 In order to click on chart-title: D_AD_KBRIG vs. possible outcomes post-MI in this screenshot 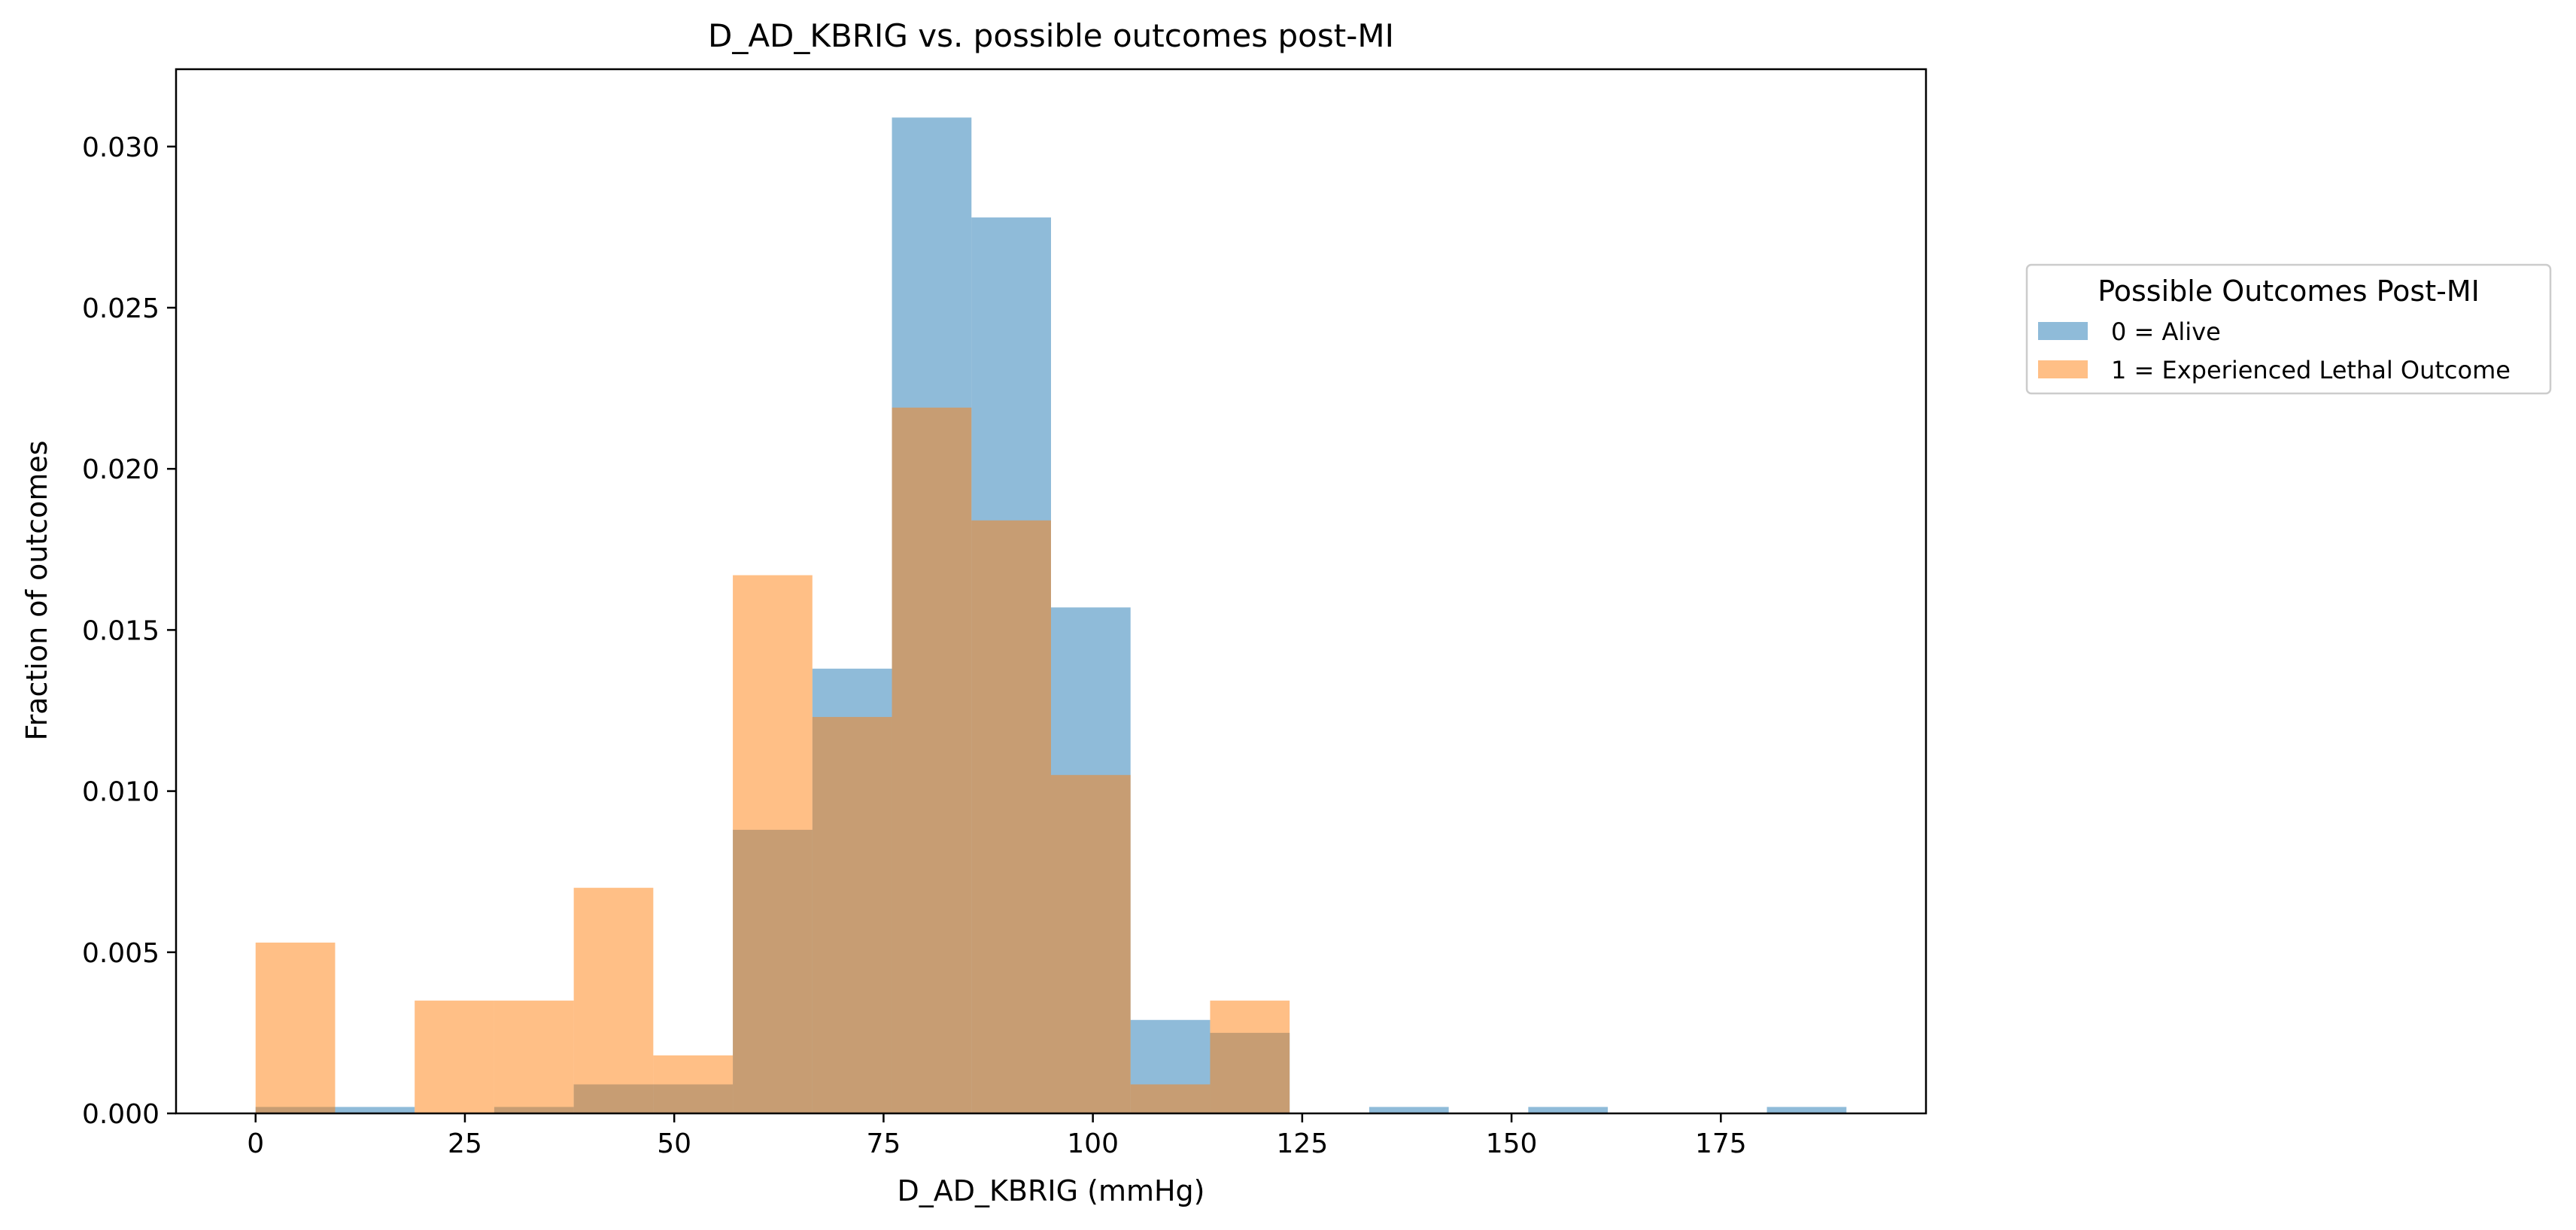, I will do `click(1051, 36)`.